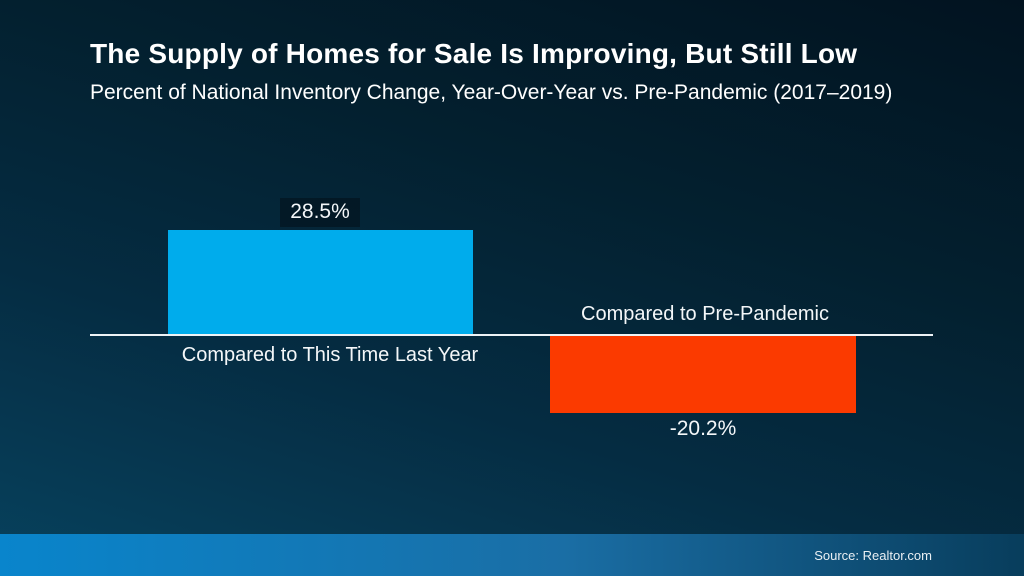 Image resolution: width=1024 pixels, height=576 pixels. I want to click on bar-pre-pandemic, so click(703, 374).